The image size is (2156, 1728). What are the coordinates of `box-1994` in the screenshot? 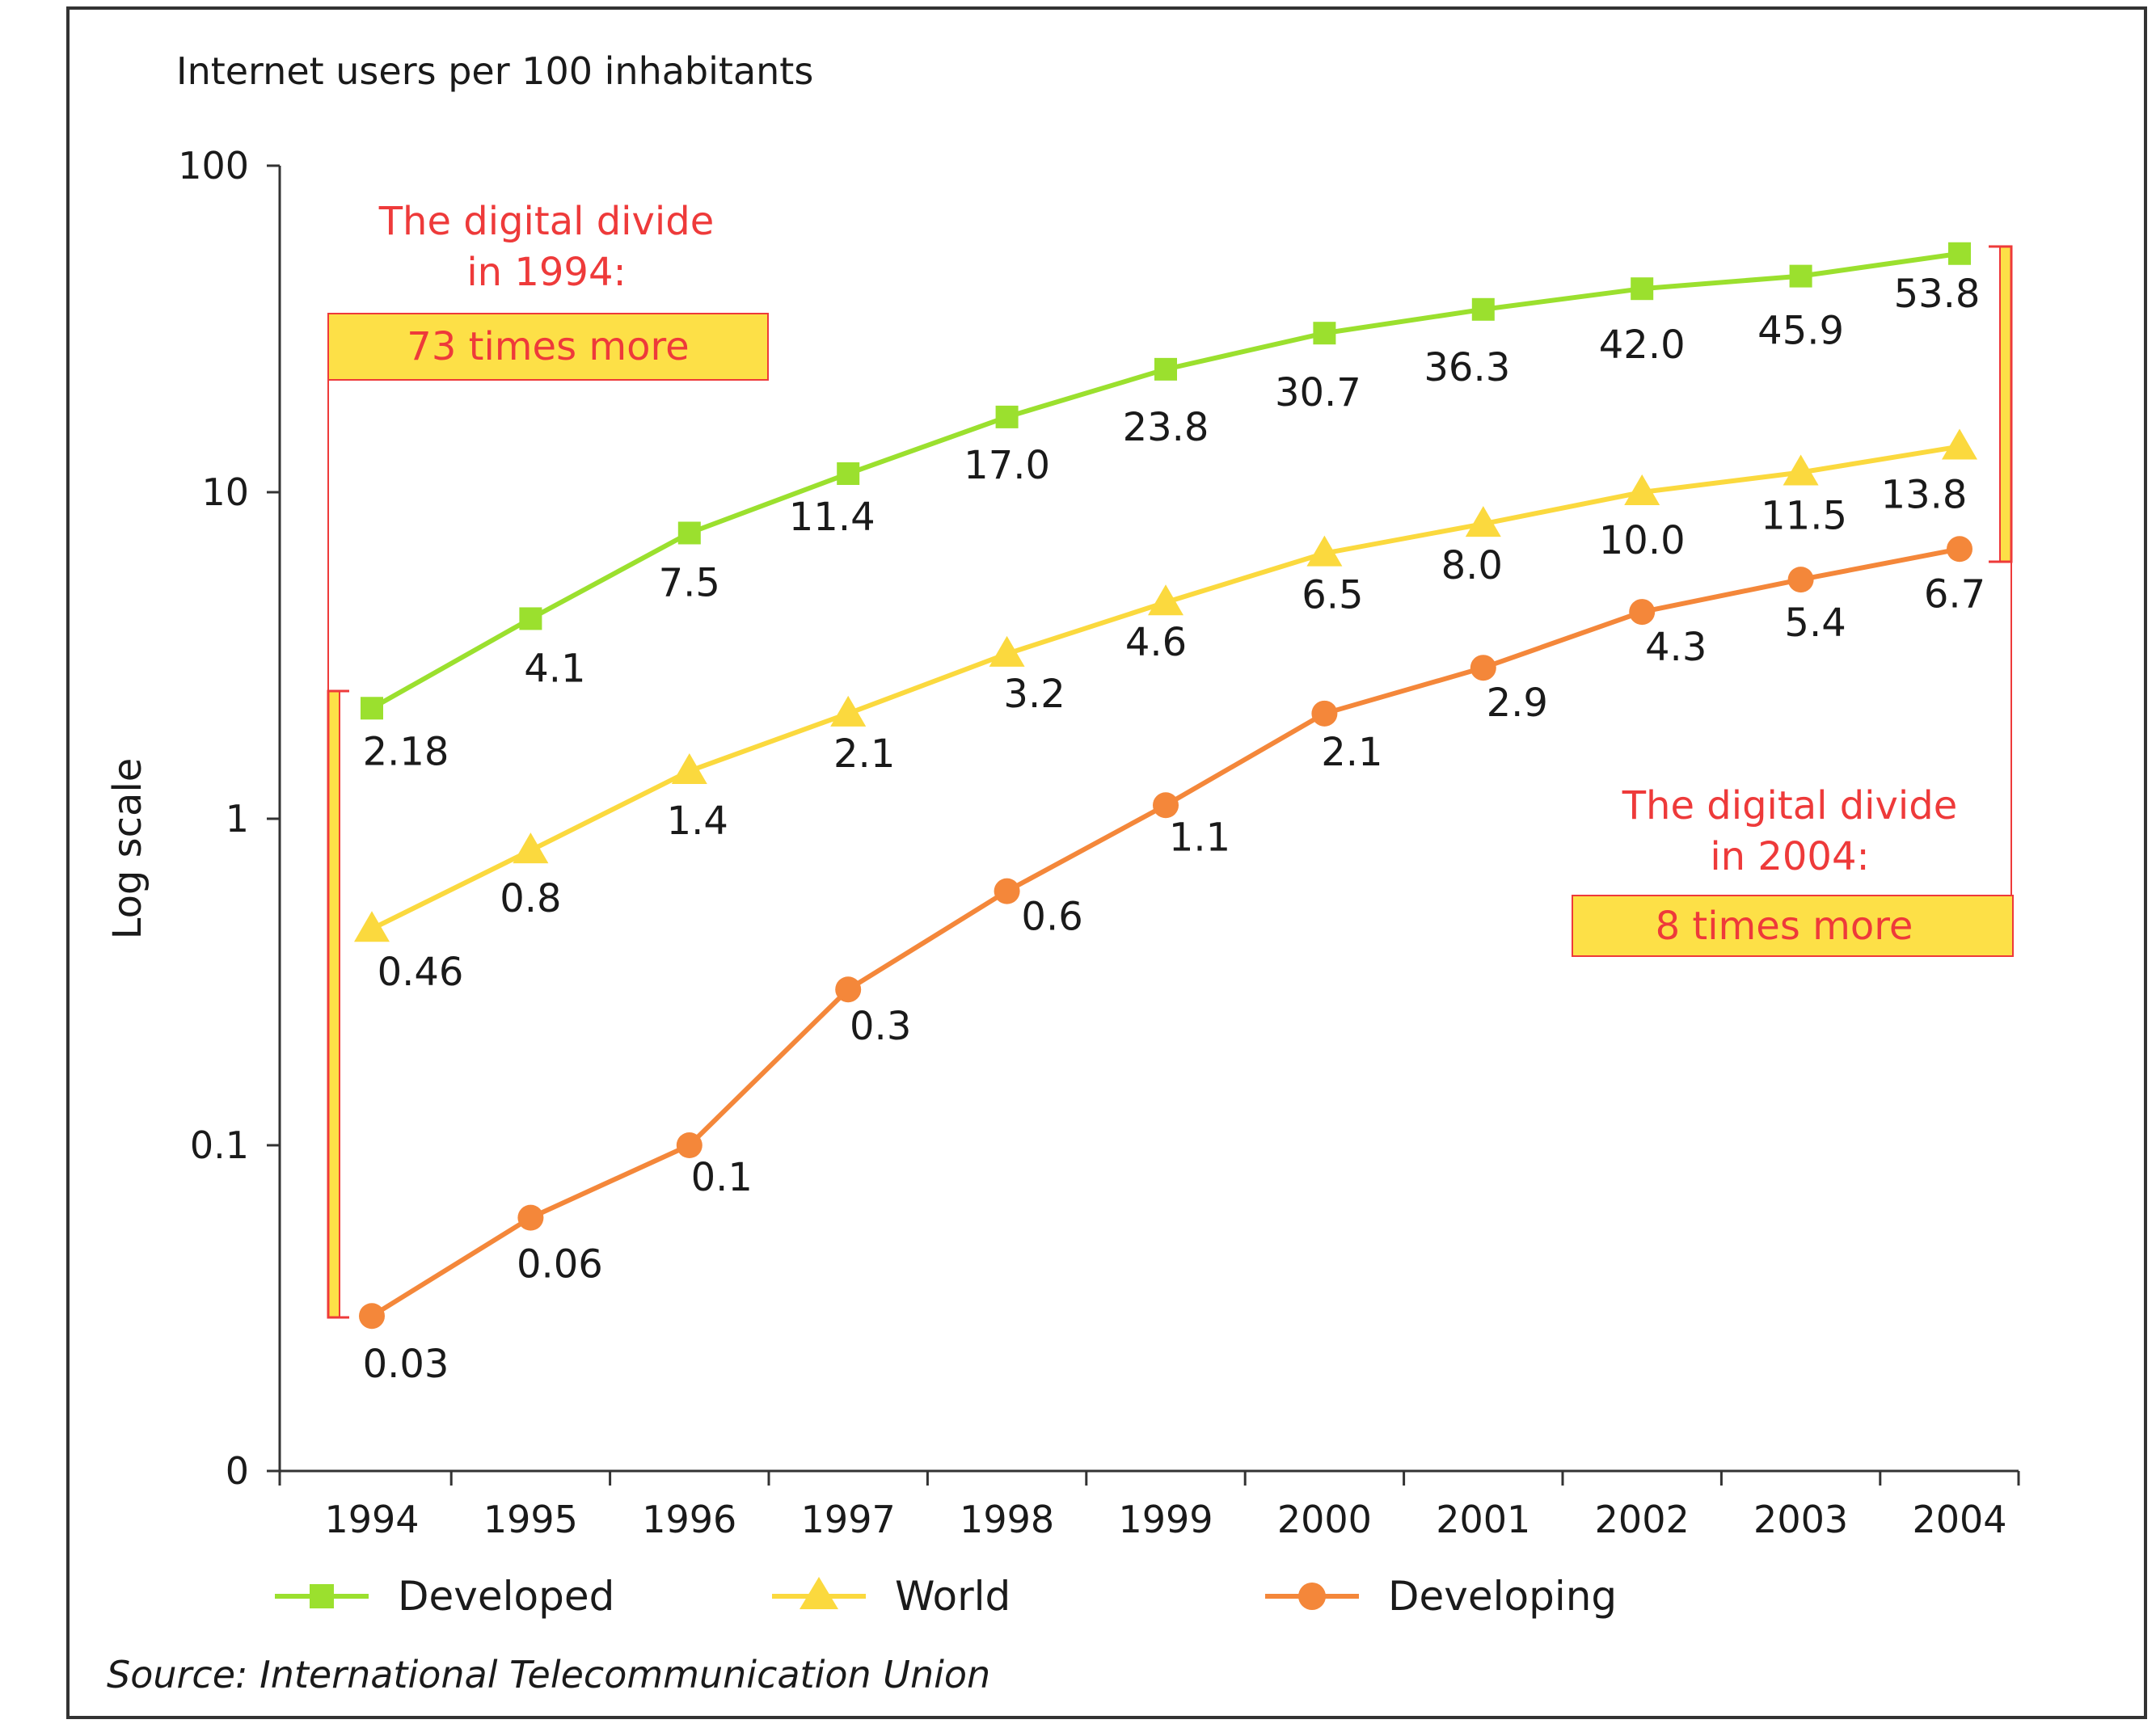 It's located at (548, 347).